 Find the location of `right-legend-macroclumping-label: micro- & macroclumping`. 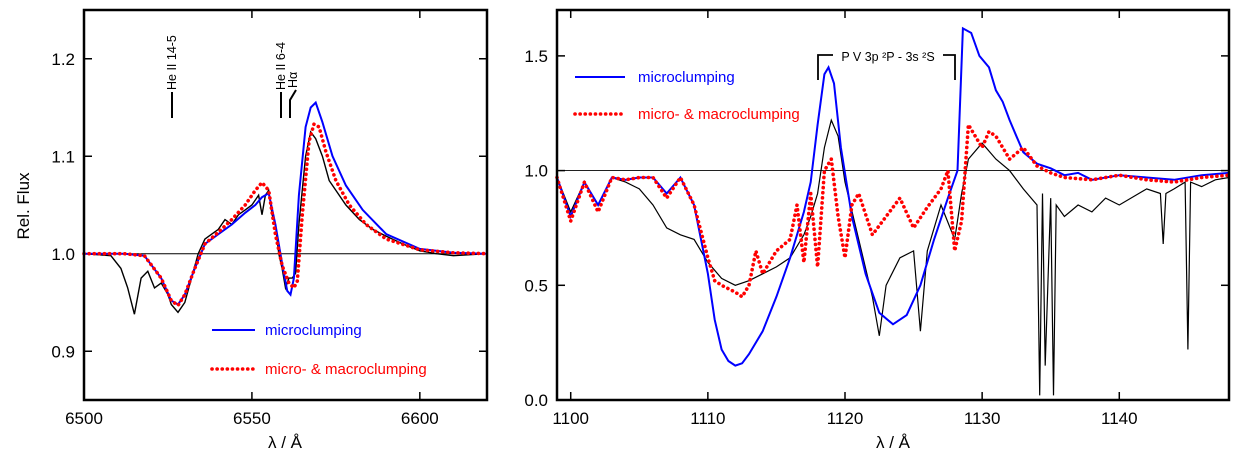

right-legend-macroclumping-label: micro- & macroclumping is located at coordinates (719, 114).